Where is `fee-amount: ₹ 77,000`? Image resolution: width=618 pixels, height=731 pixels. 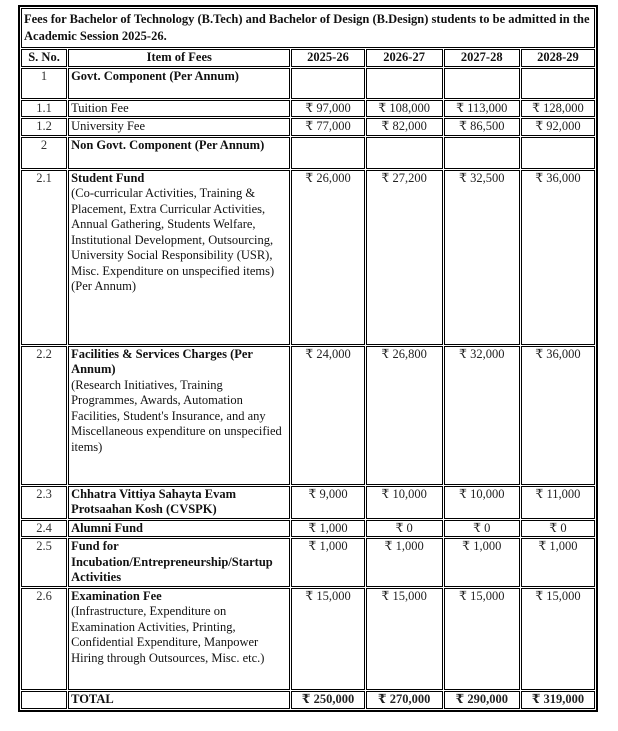
fee-amount: ₹ 77,000 is located at coordinates (328, 127).